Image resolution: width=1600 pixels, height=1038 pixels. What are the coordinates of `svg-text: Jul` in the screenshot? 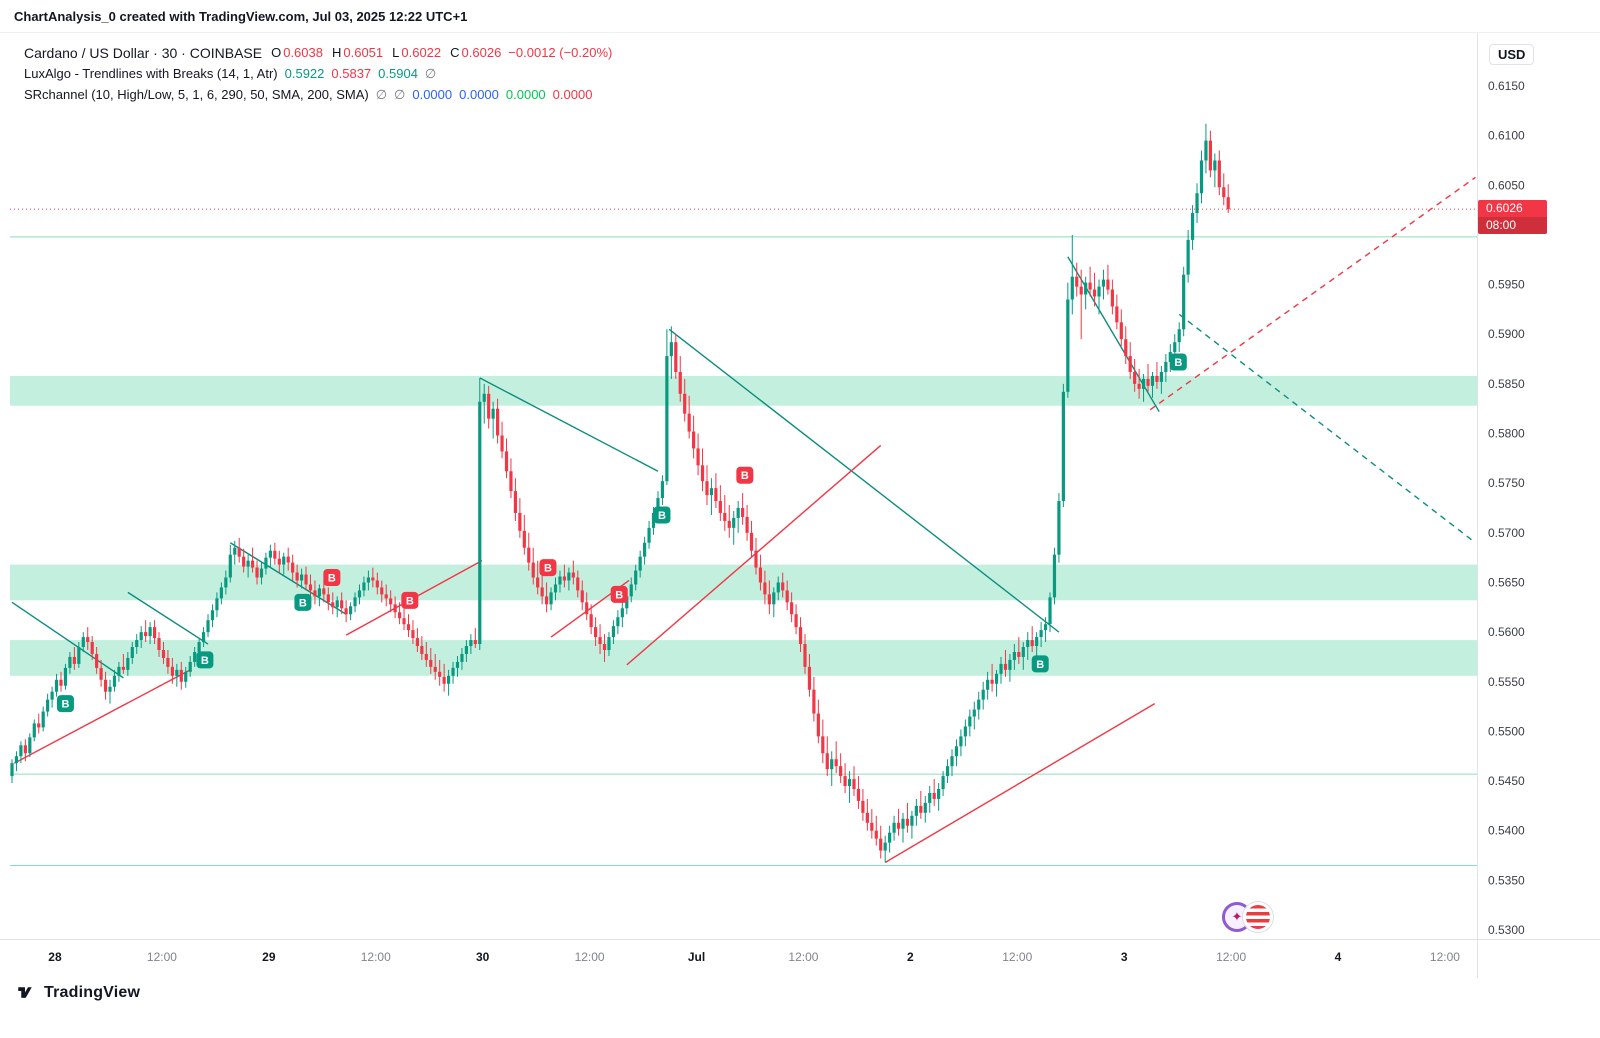 It's located at (696, 957).